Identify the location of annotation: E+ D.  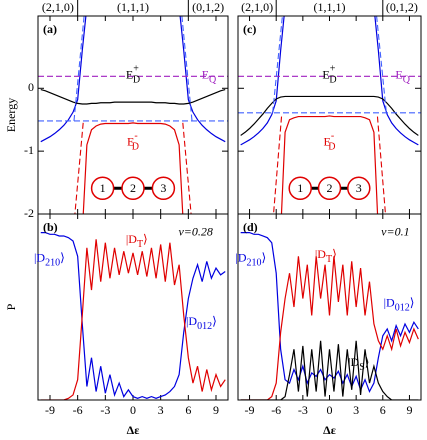
(133, 75).